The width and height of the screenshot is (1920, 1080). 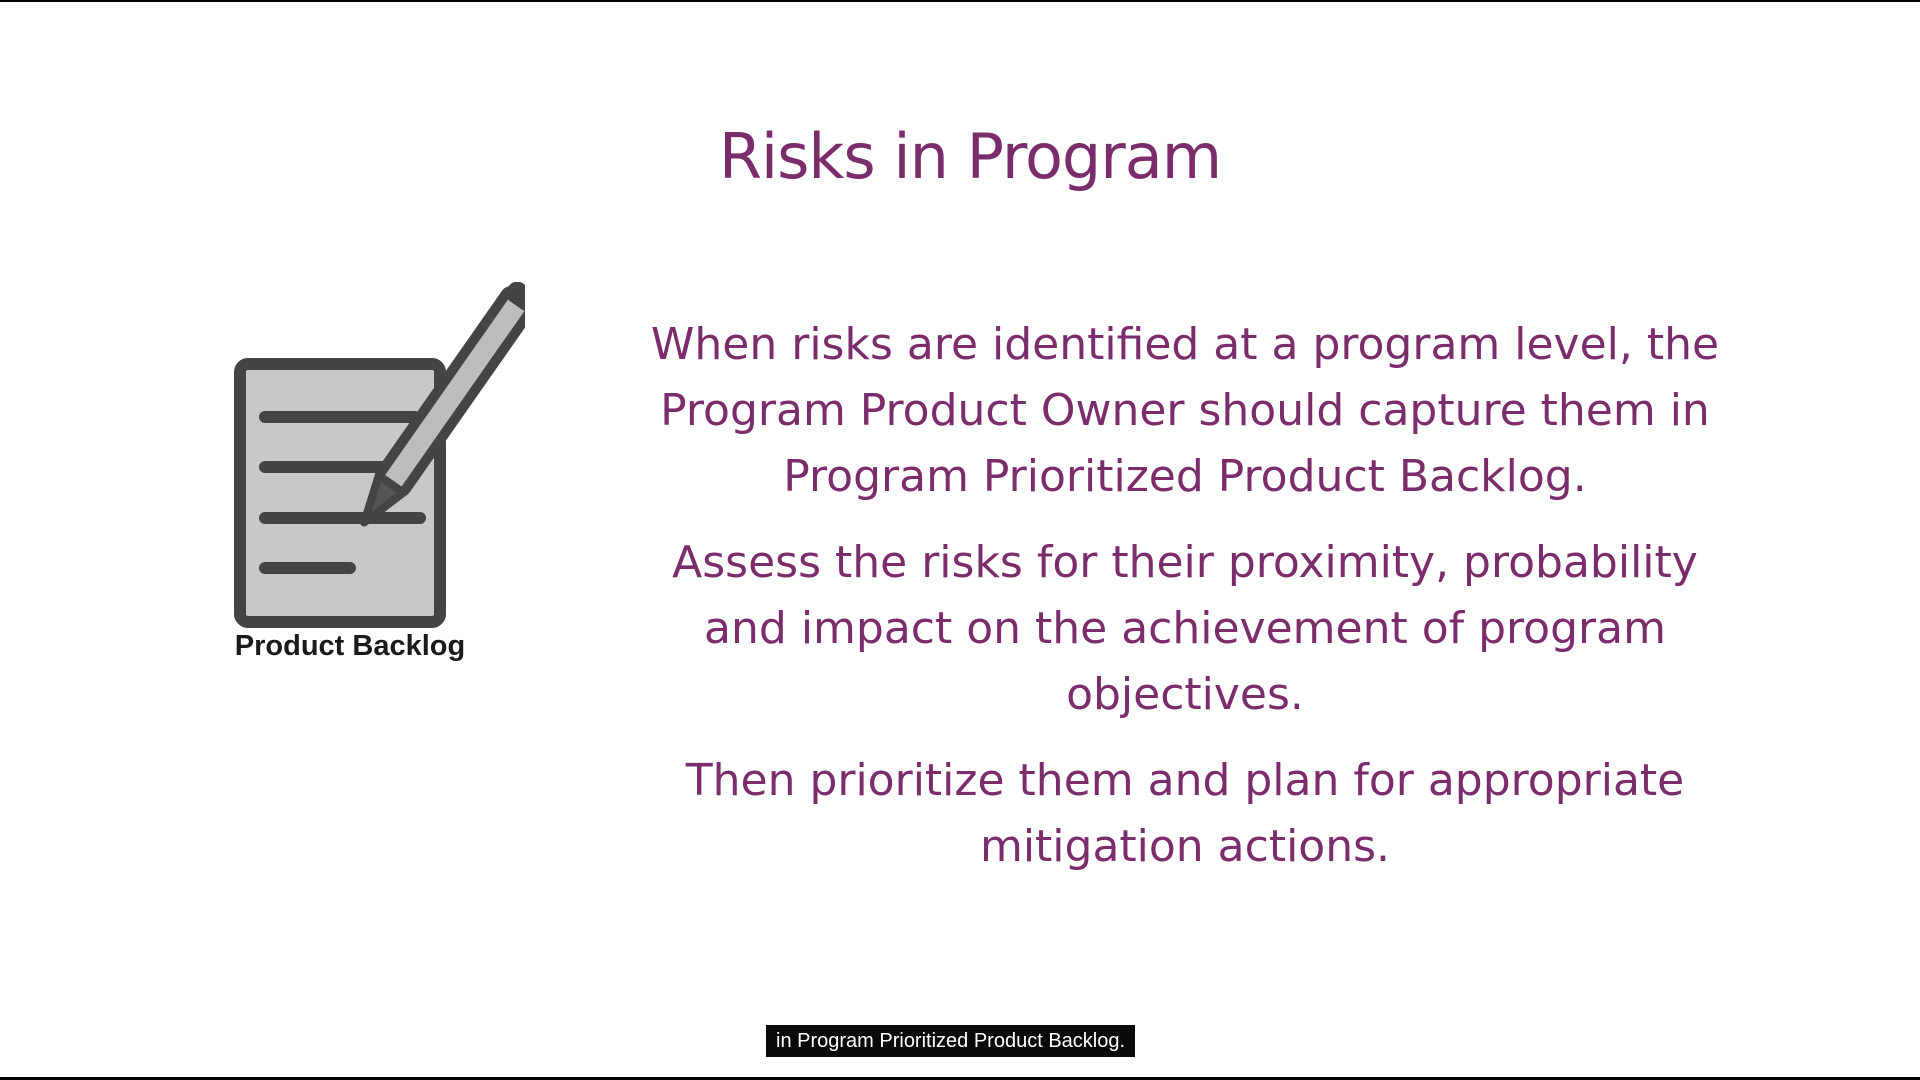 I want to click on subtitle-caption: in Program Prioritized Product Backlog., so click(x=951, y=1041).